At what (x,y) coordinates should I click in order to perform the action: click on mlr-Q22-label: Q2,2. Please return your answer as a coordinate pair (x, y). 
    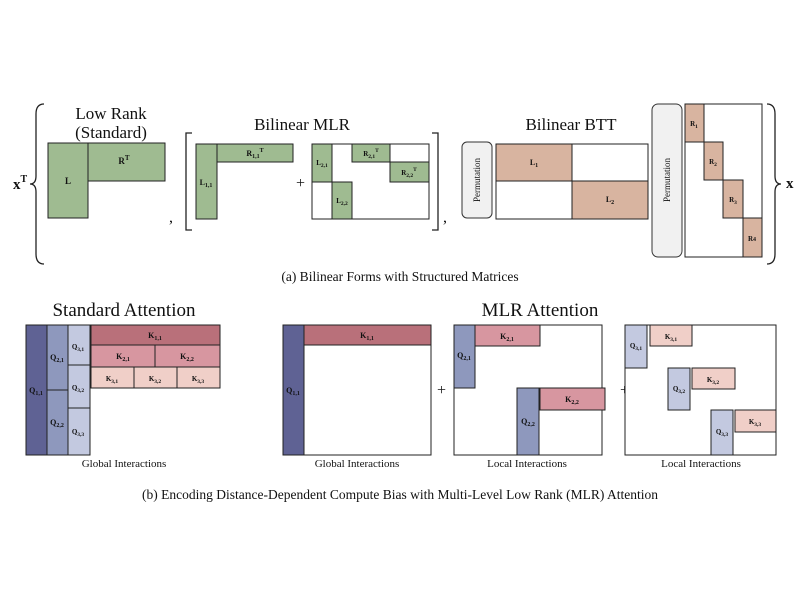
    Looking at the image, I should click on (528, 422).